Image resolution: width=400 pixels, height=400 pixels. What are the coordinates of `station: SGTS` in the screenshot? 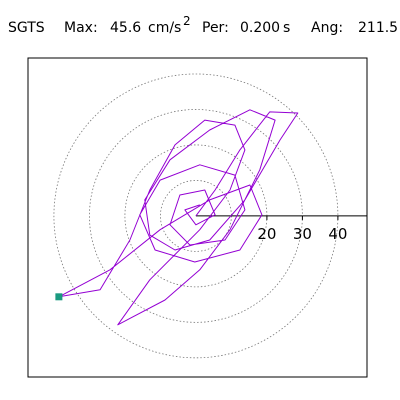 It's located at (26, 28).